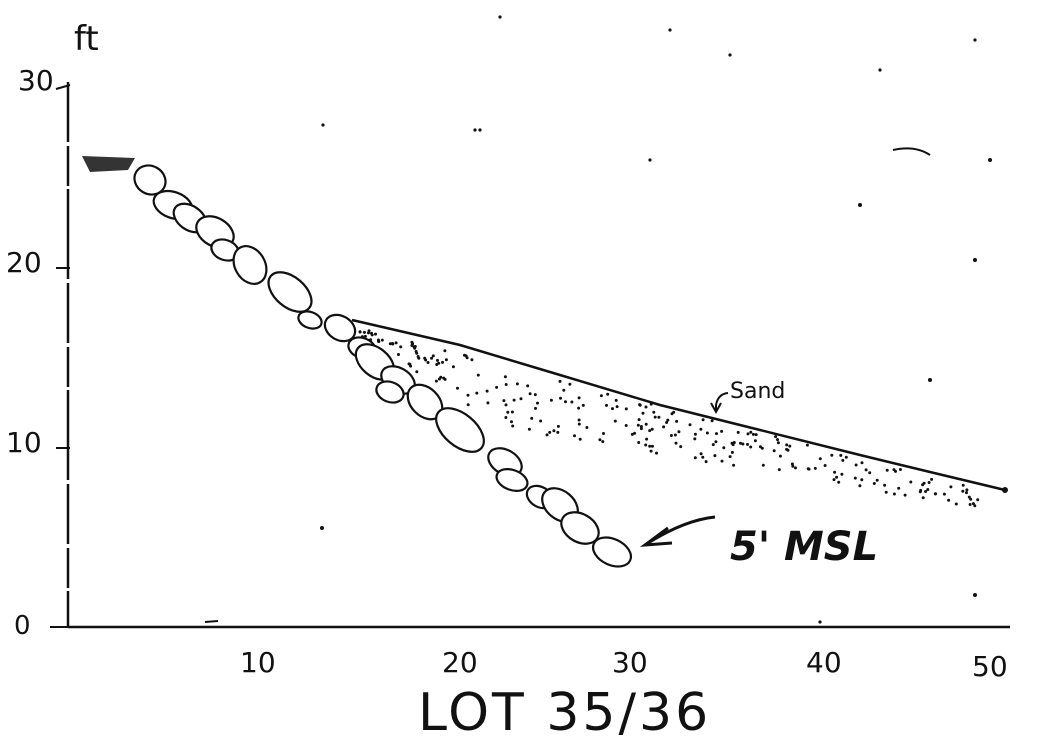 This screenshot has height=737, width=1042. Describe the element at coordinates (108, 164) in the screenshot. I see `crest-cap` at that location.